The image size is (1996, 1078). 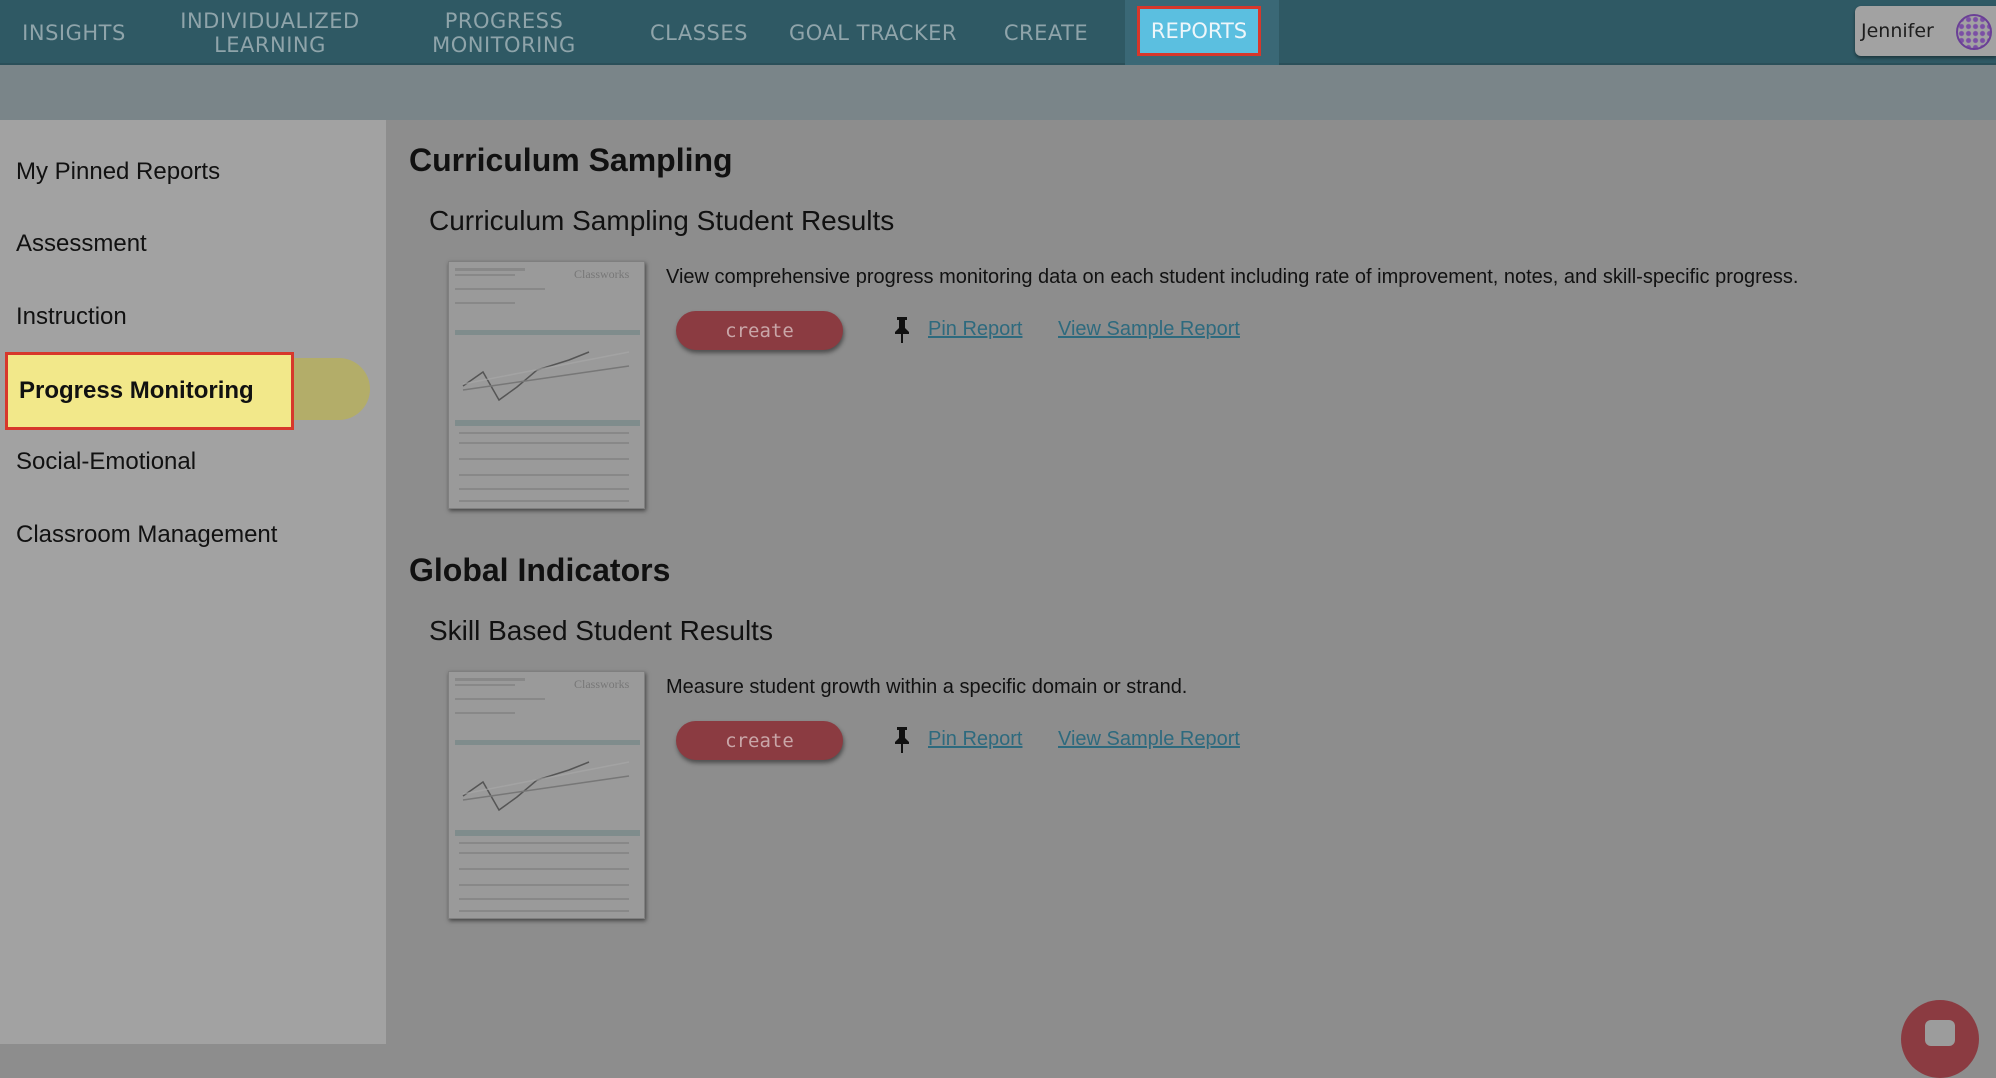 What do you see at coordinates (1199, 31) in the screenshot?
I see `nav-reports: REPORTS` at bounding box center [1199, 31].